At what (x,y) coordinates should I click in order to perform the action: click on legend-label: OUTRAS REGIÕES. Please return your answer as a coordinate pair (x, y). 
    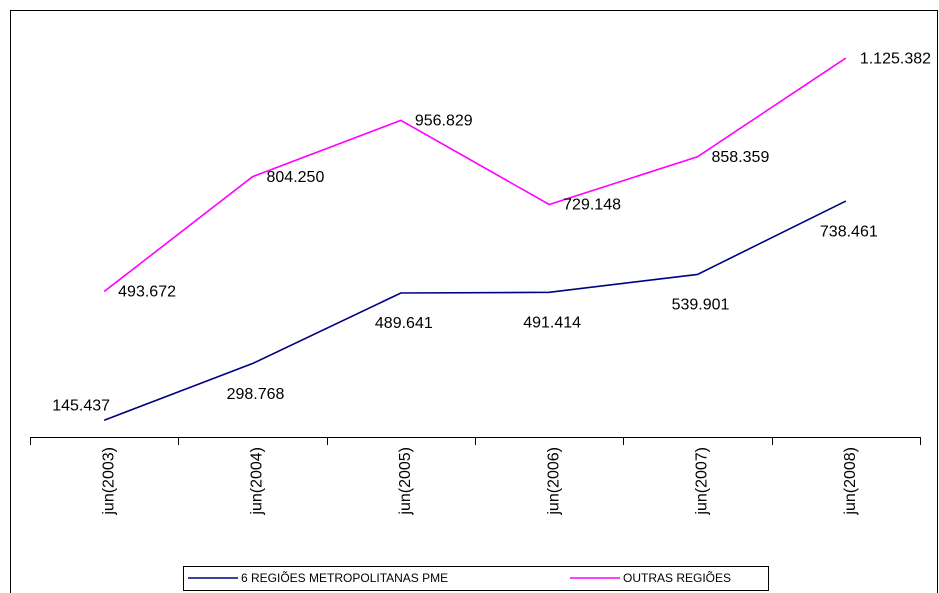
    Looking at the image, I should click on (677, 577).